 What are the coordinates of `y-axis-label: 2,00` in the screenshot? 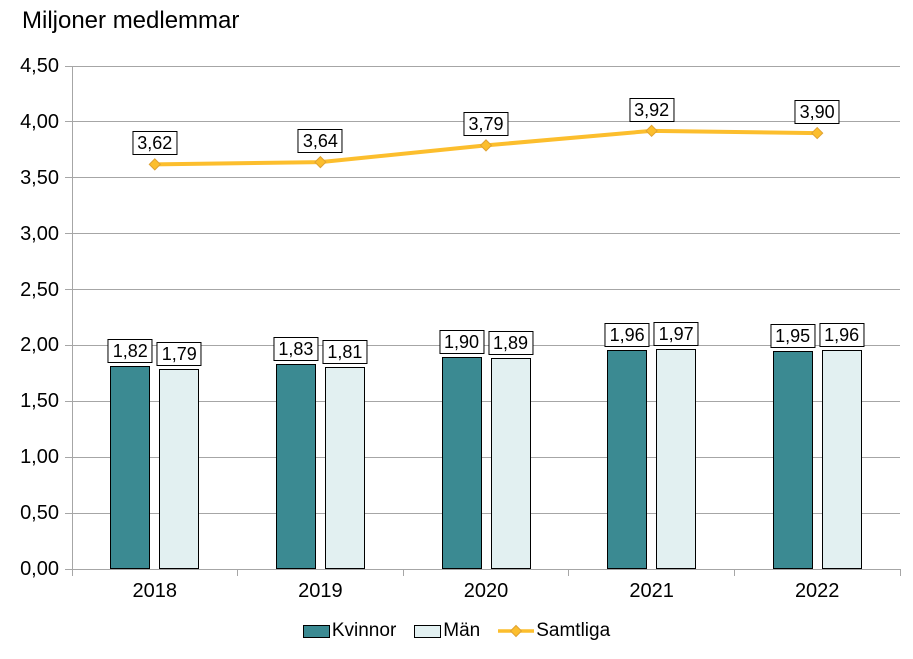 It's located at (39, 345).